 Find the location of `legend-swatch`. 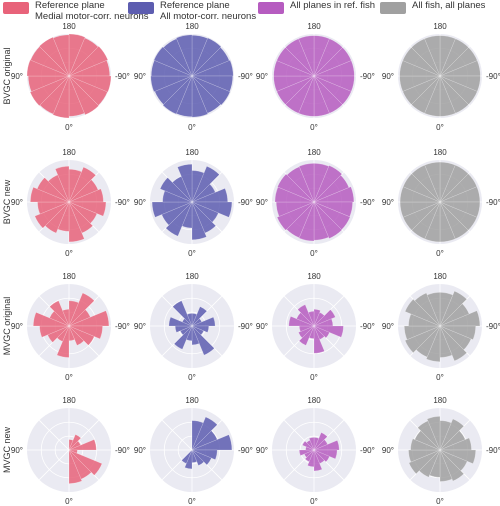

legend-swatch is located at coordinates (393, 8).